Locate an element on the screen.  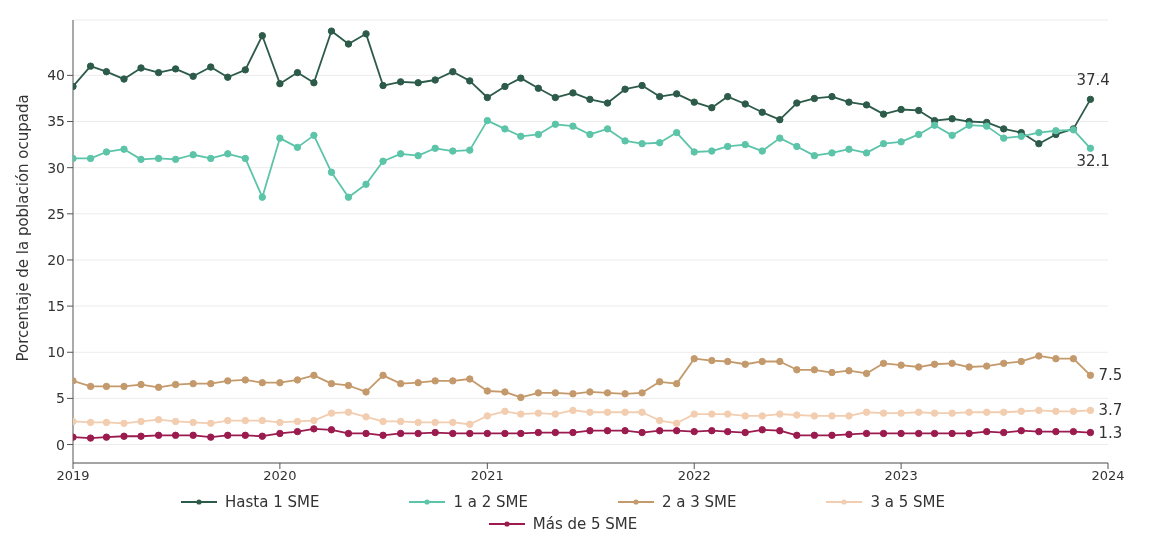
y-tick-label: 30 is located at coordinates (56, 167).